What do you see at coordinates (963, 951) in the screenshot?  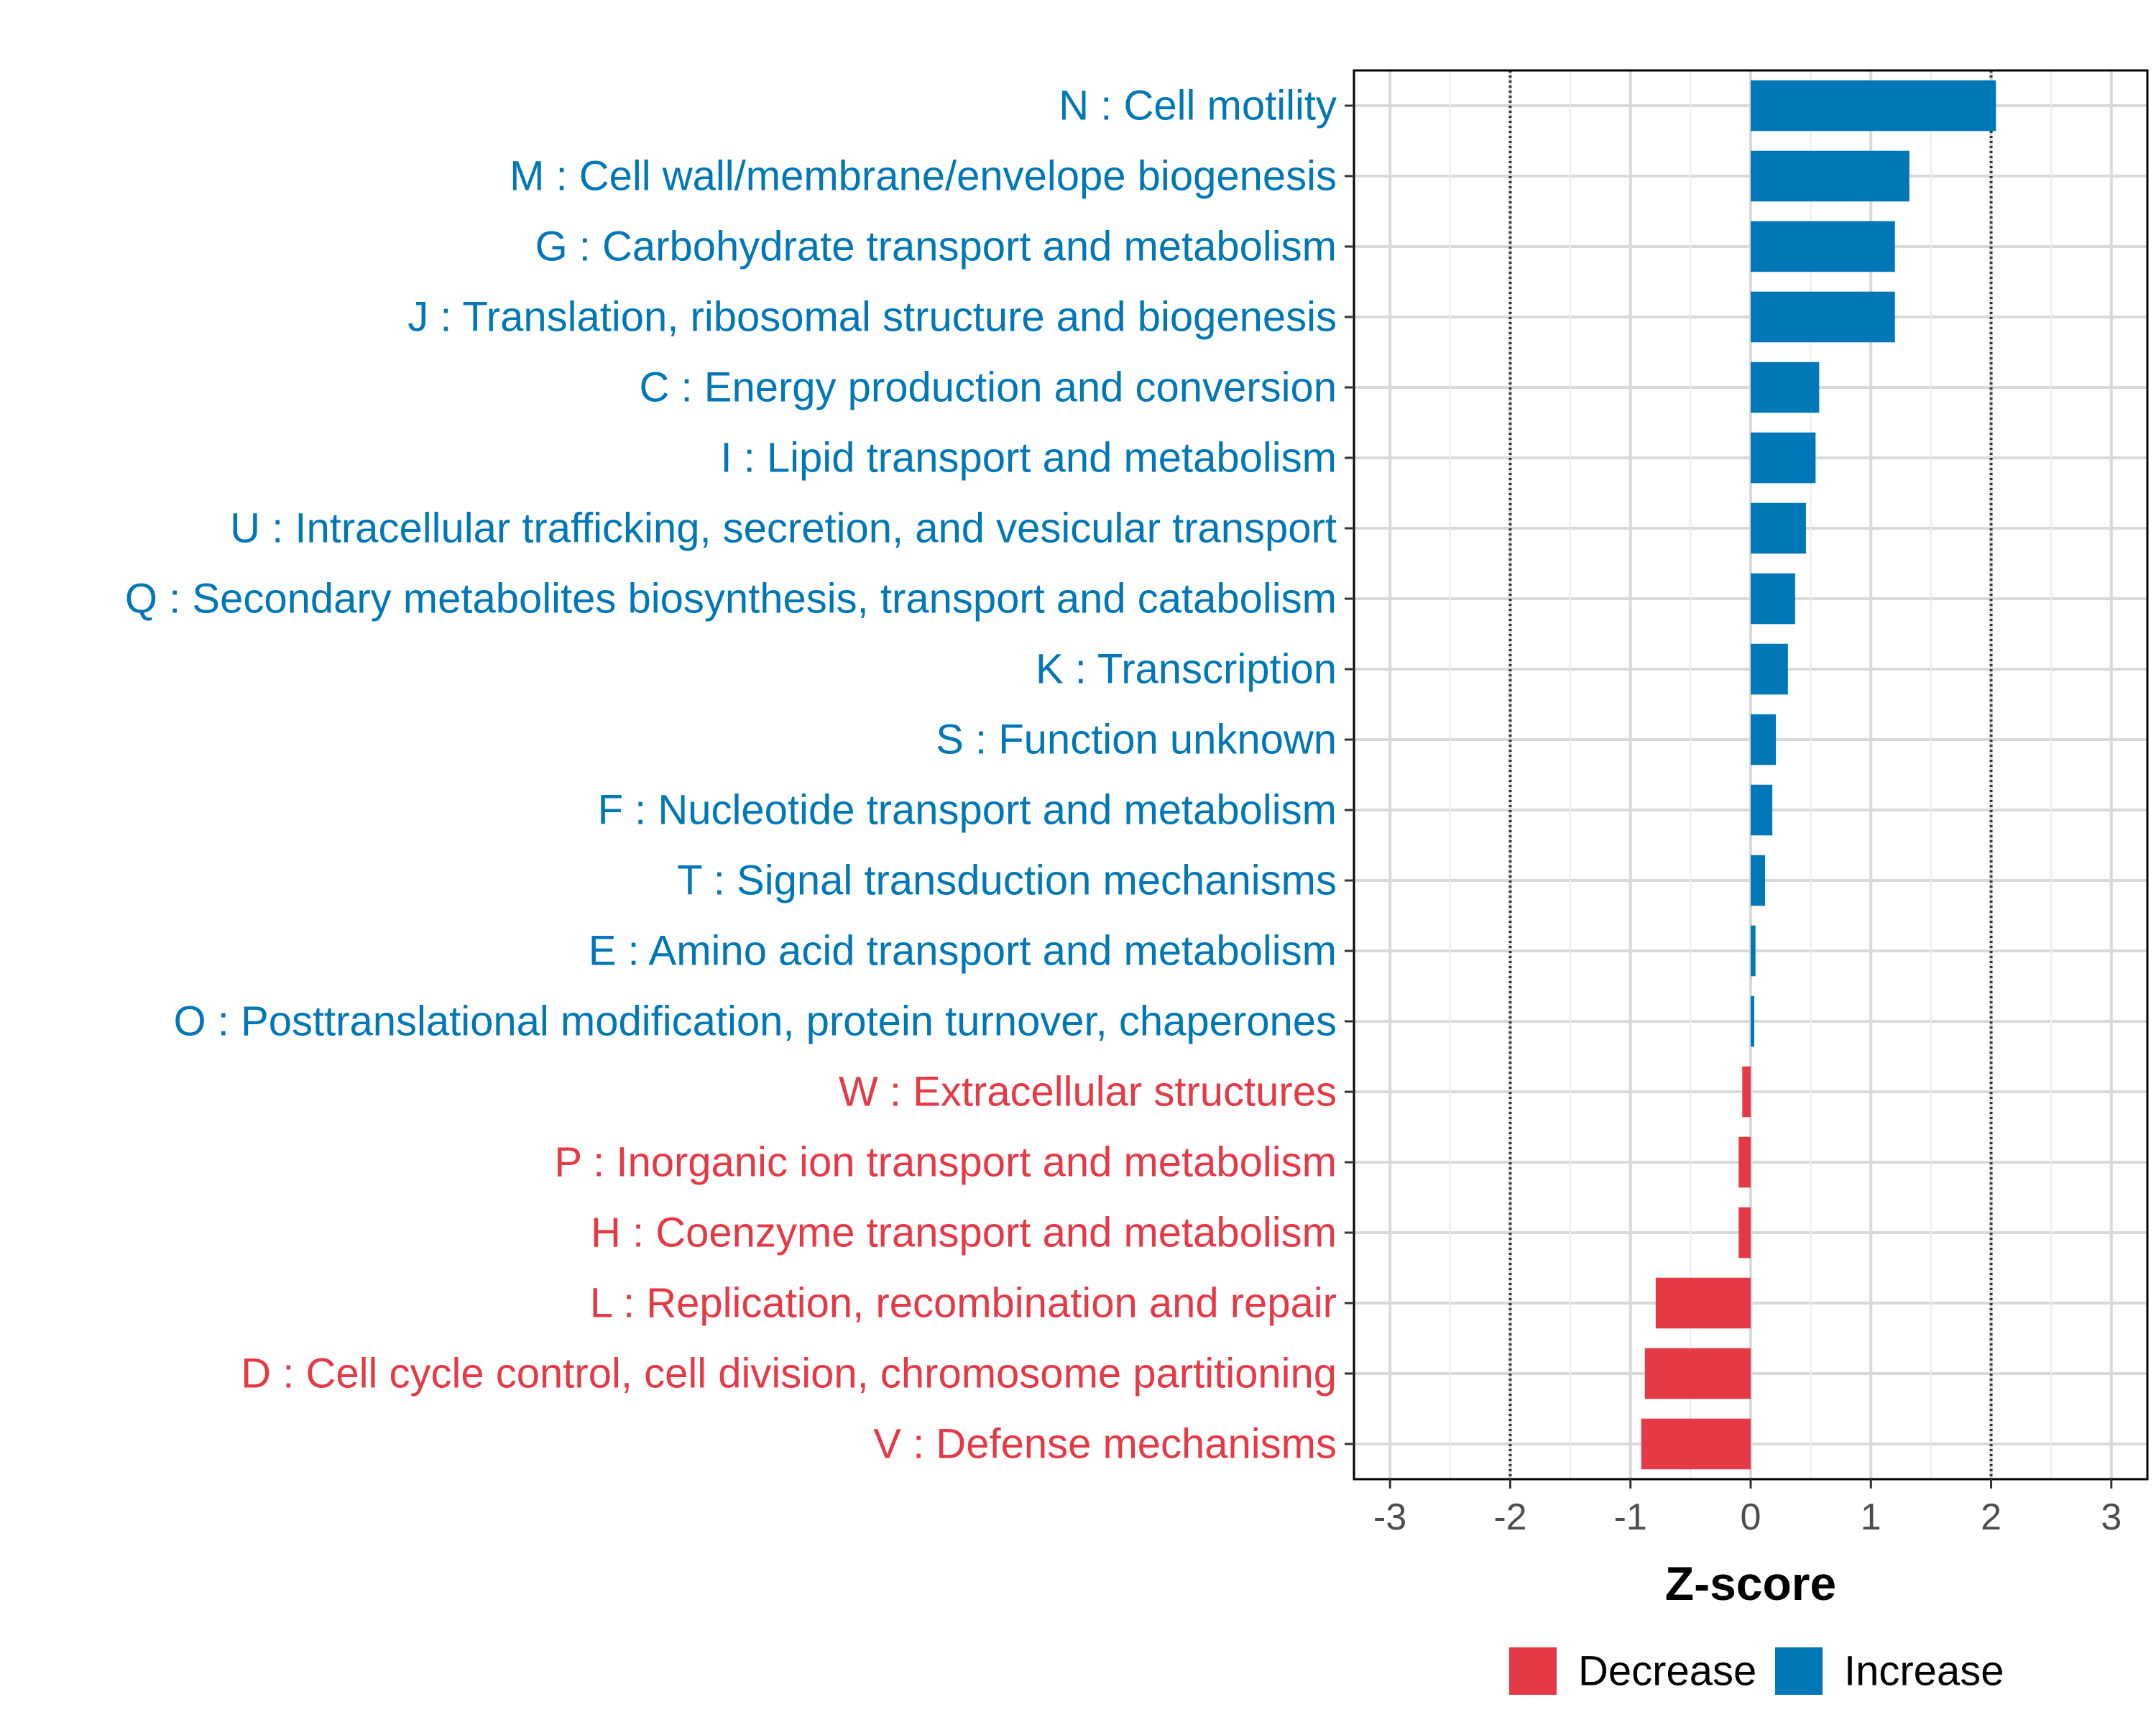 I see `category-label: E : Amino acid transport and metabolism` at bounding box center [963, 951].